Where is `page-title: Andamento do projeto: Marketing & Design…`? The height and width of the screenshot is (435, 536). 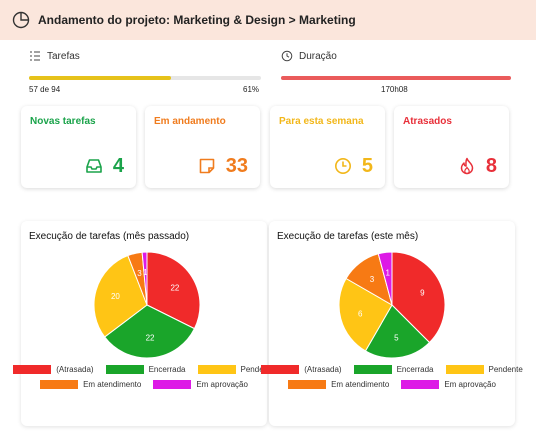 page-title: Andamento do projeto: Marketing & Design… is located at coordinates (197, 20).